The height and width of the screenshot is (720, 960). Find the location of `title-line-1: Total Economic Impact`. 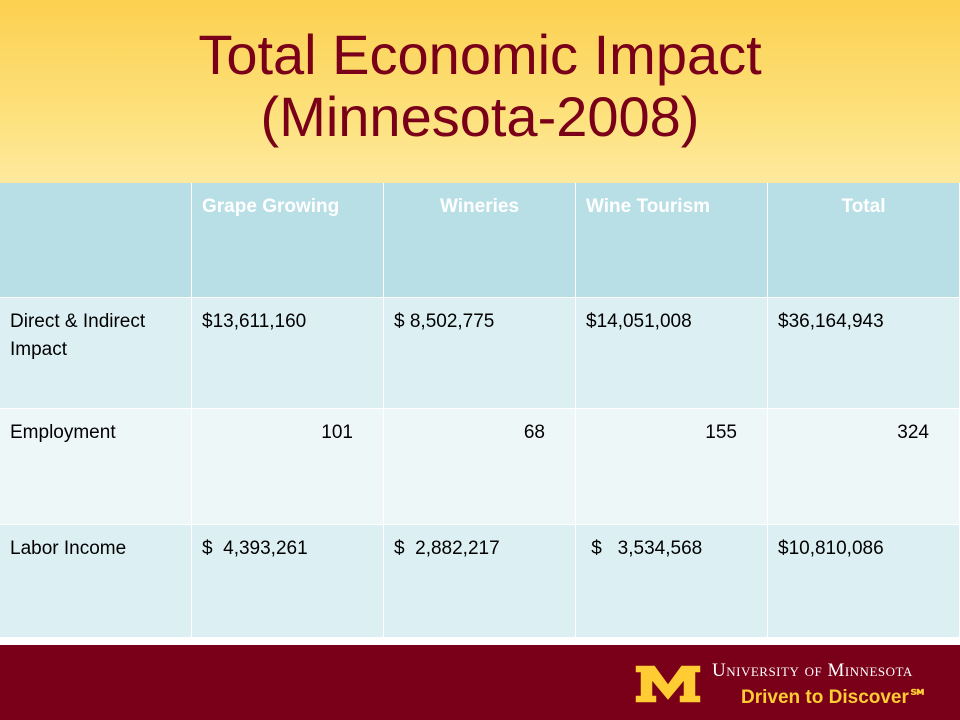

title-line-1: Total Economic Impact is located at coordinates (480, 54).